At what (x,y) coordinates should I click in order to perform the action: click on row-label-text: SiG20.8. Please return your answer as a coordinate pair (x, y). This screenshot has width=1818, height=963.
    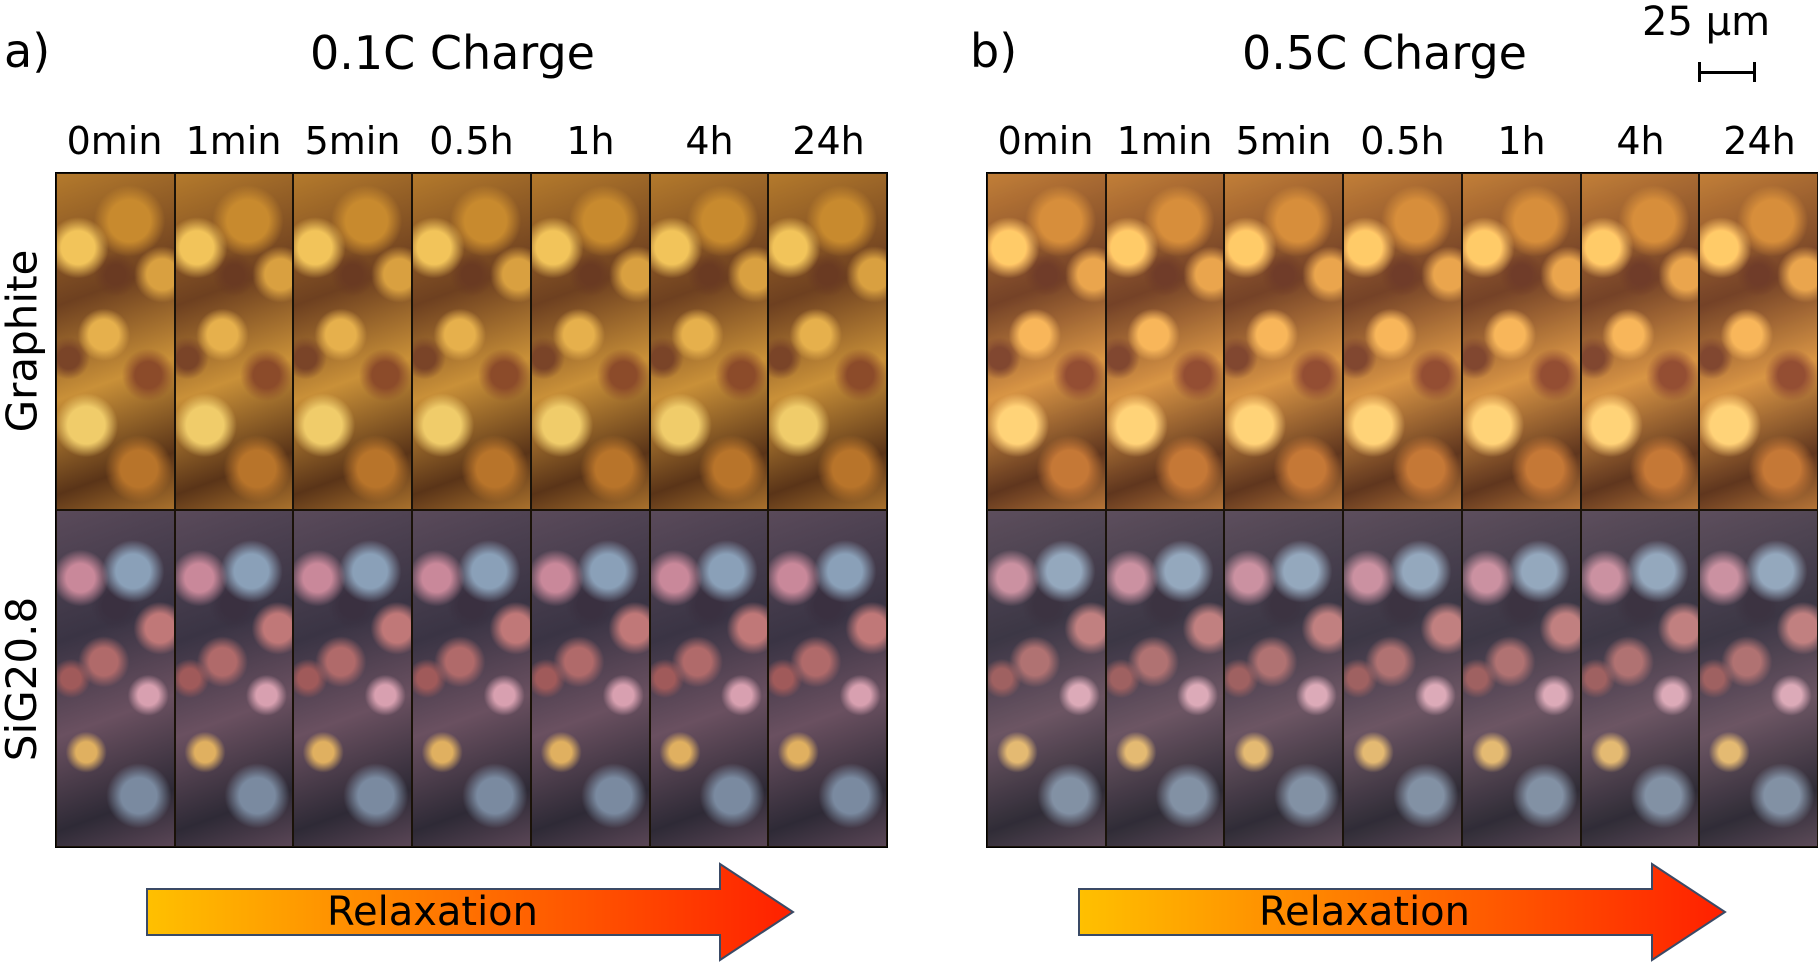
    Looking at the image, I should click on (23, 679).